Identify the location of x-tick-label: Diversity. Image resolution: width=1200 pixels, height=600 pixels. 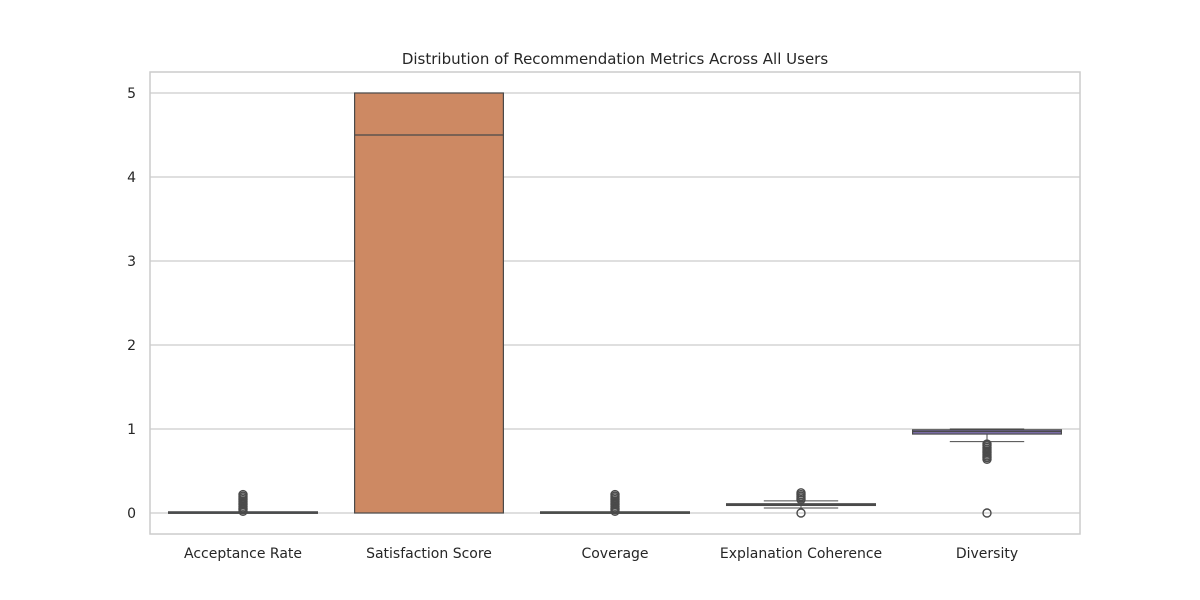
(987, 554).